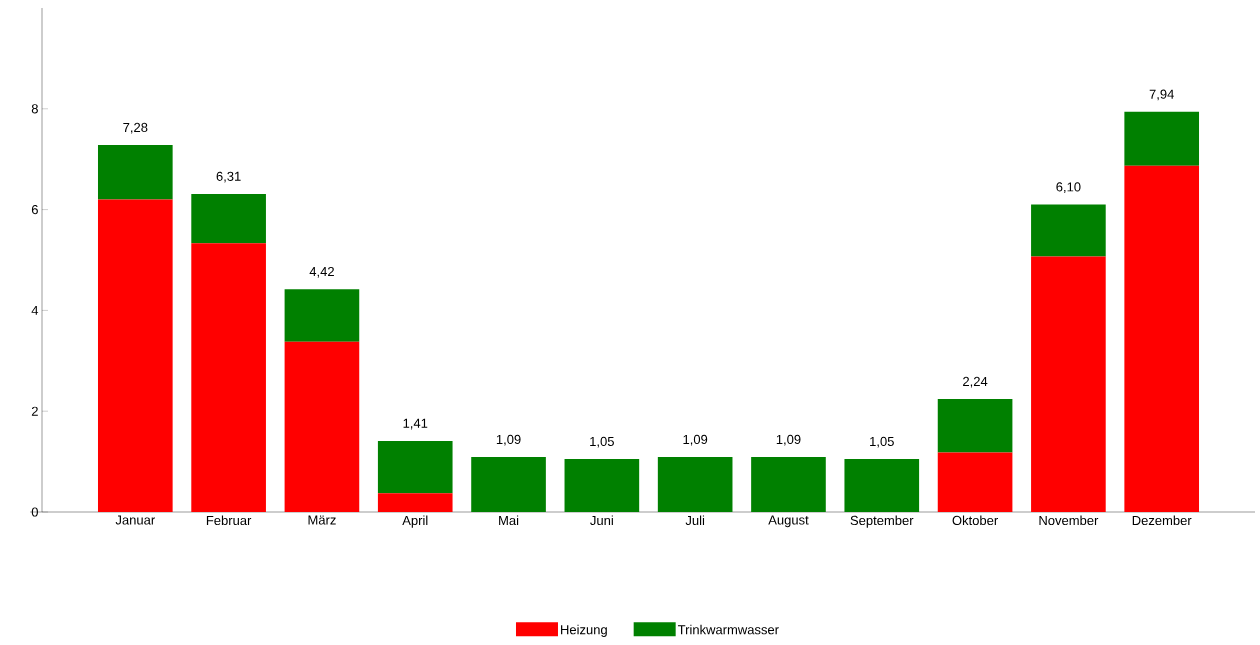 This screenshot has height=645, width=1260. I want to click on x-tick-label: Oktober, so click(975, 520).